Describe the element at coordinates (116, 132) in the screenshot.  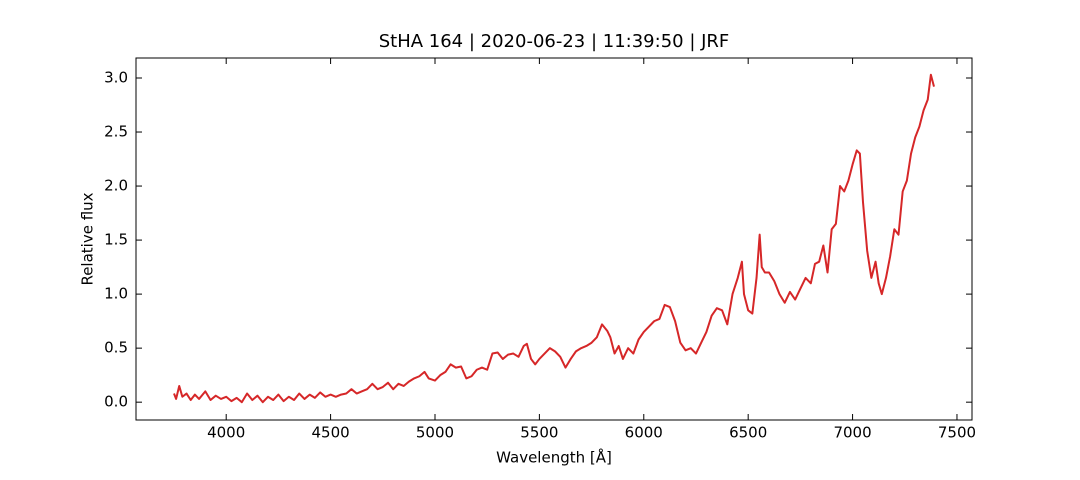
I see `y-tick-label: 2.5` at that location.